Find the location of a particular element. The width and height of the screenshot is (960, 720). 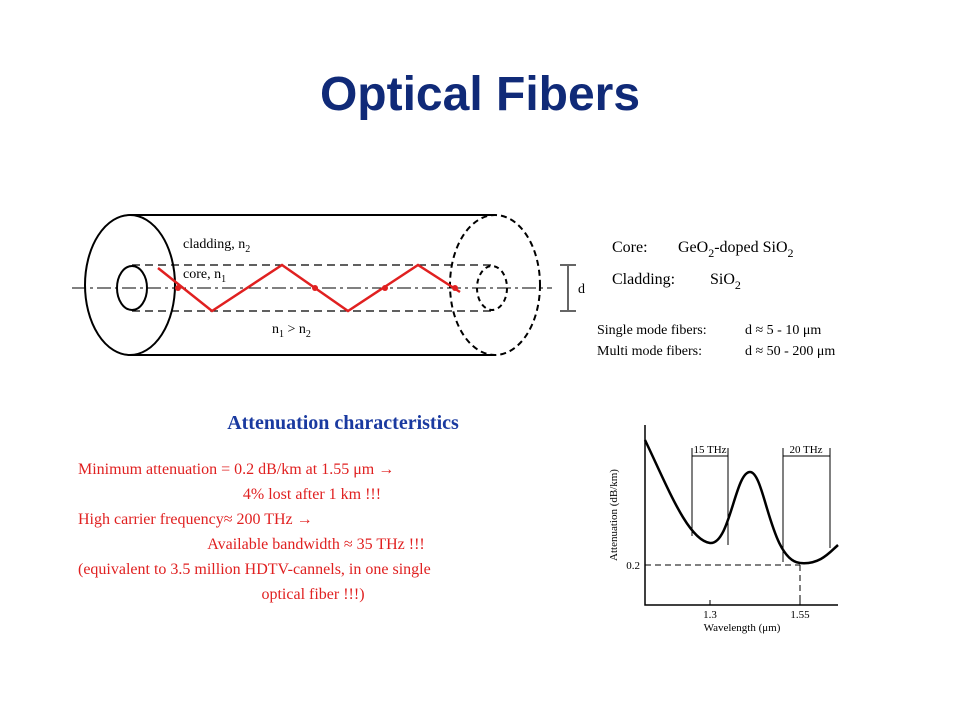

cladding-label: cladding, n2 is located at coordinates (216, 246).